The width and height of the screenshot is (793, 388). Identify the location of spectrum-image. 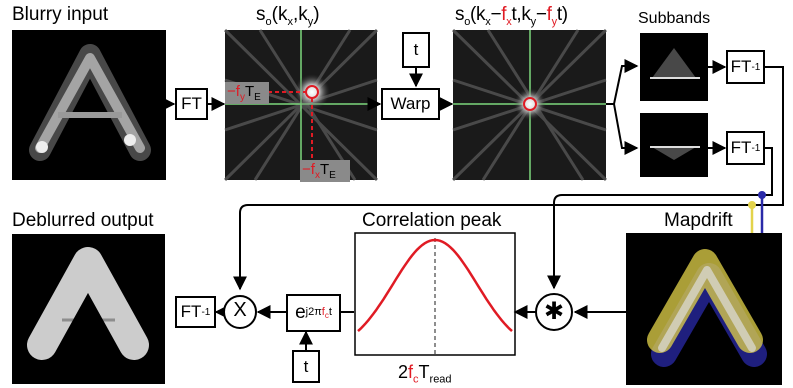
(301, 105).